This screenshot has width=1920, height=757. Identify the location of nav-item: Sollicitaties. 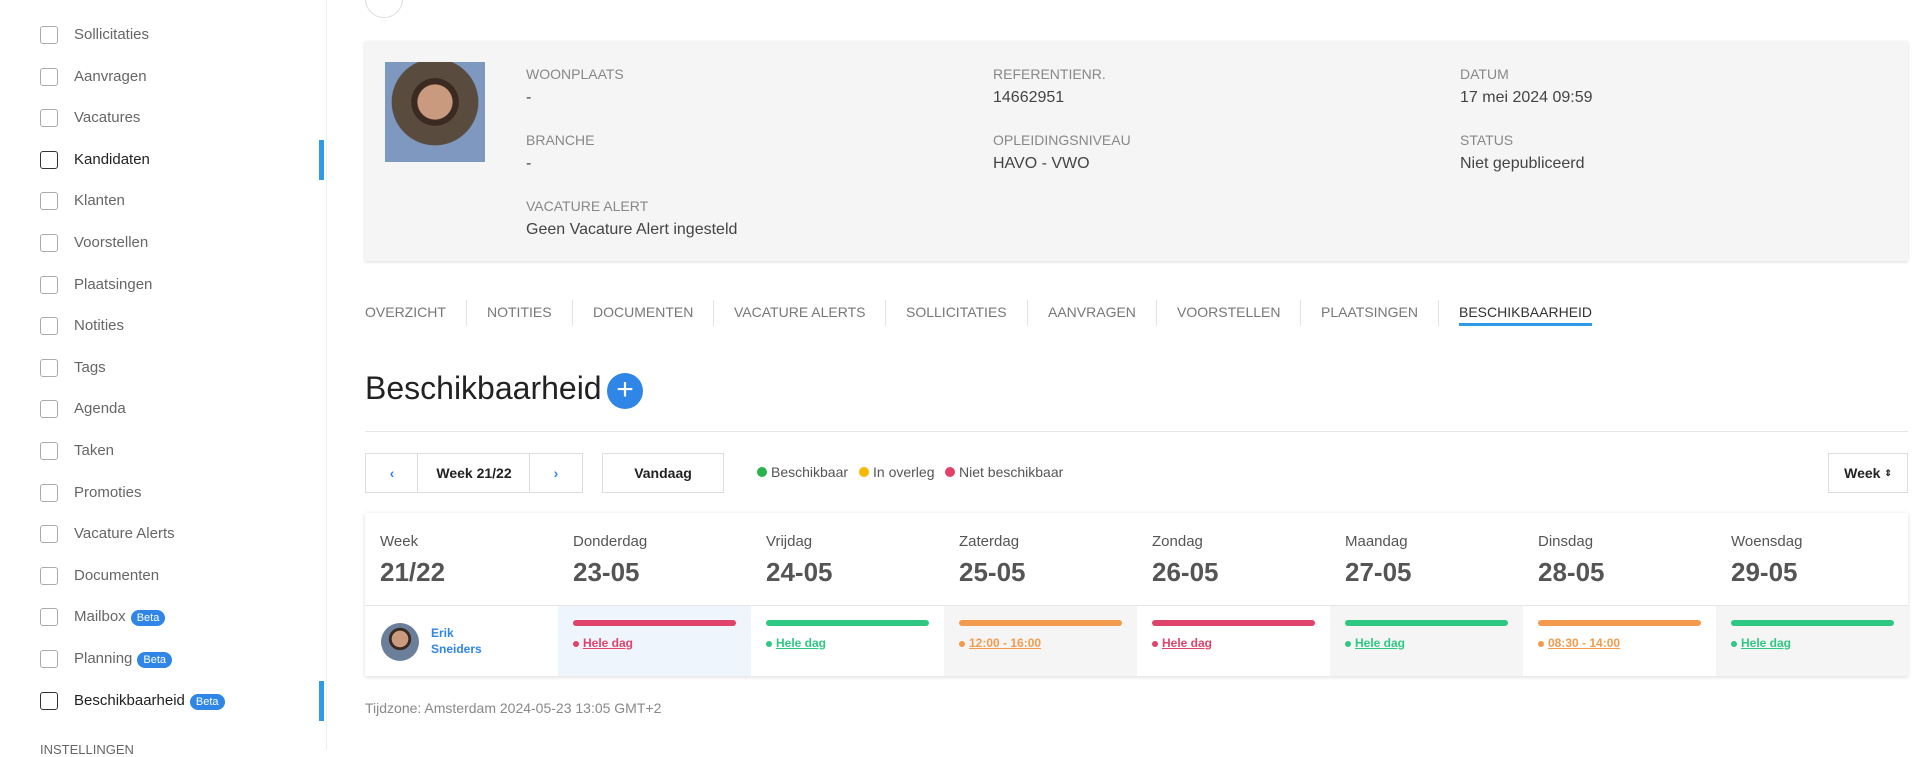
(111, 34).